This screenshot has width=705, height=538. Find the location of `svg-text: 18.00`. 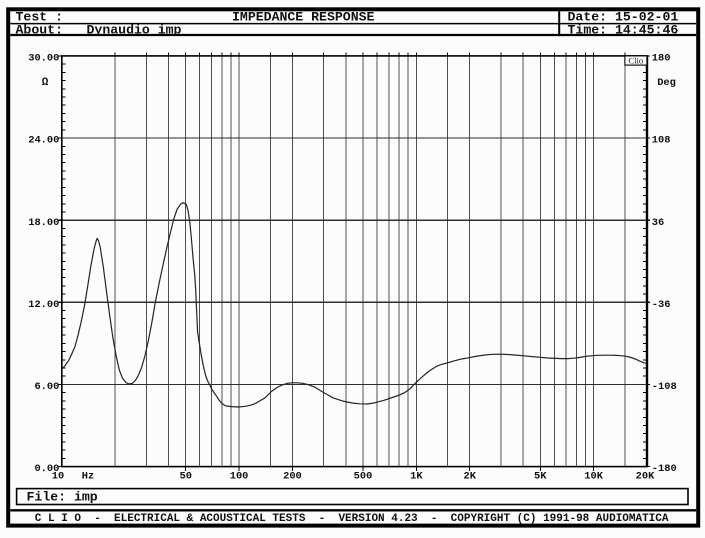

svg-text: 18.00 is located at coordinates (43, 223).